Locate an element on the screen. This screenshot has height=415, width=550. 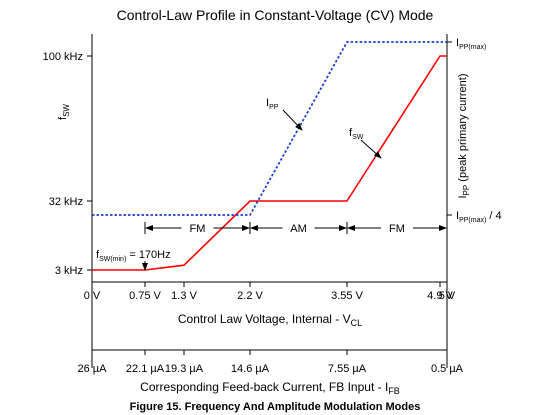
x2-tick-label: 19.3 µA is located at coordinates (184, 369).